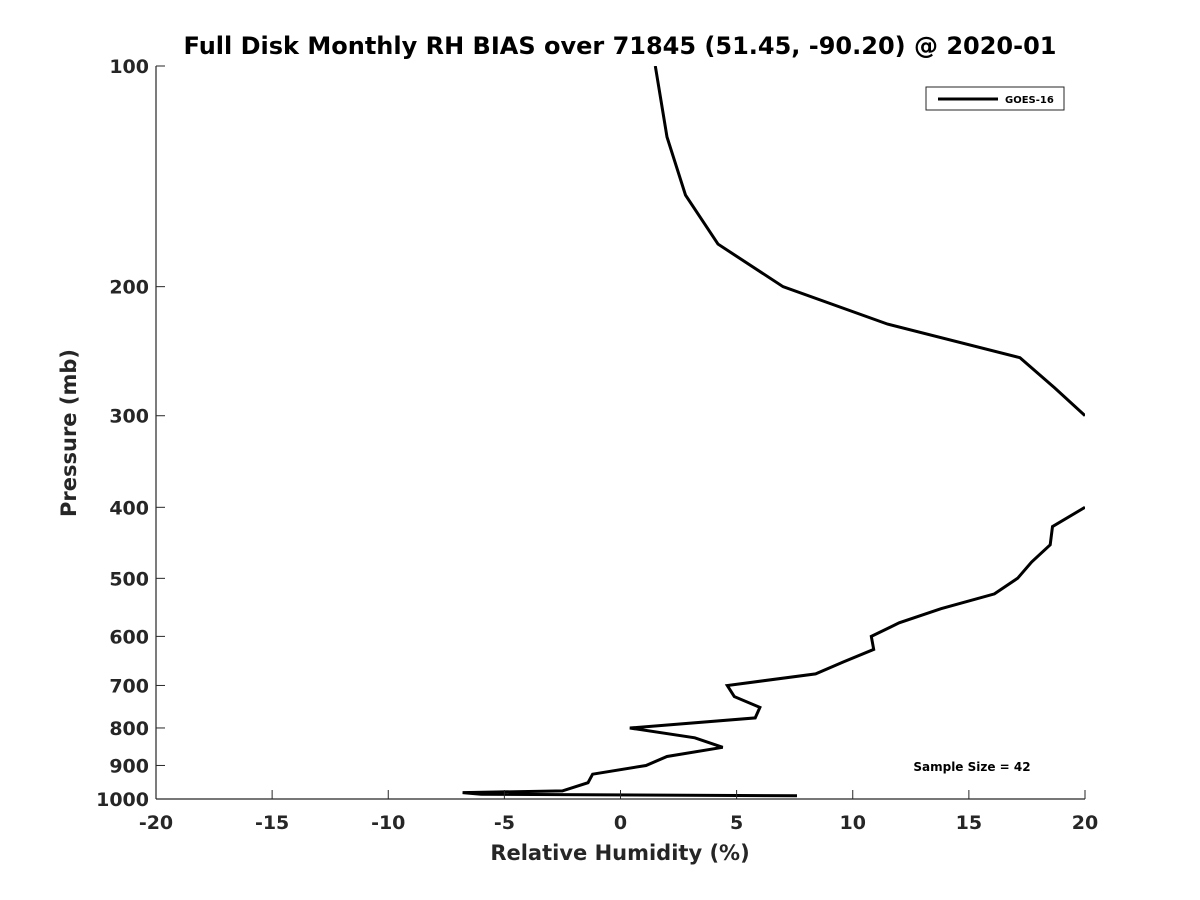  I want to click on y-axis-ticks: 100 200 300 400 500 600 700 800 900 1000, so click(130, 433).